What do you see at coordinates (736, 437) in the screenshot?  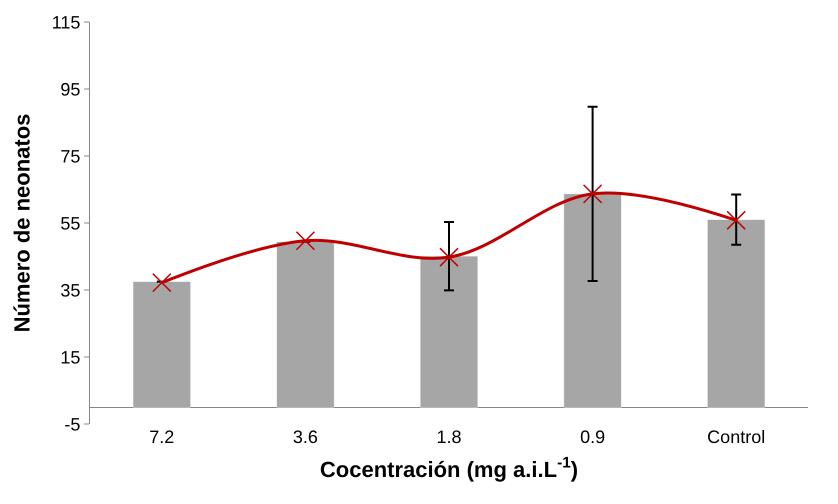 I see `x-tick-label: Control` at bounding box center [736, 437].